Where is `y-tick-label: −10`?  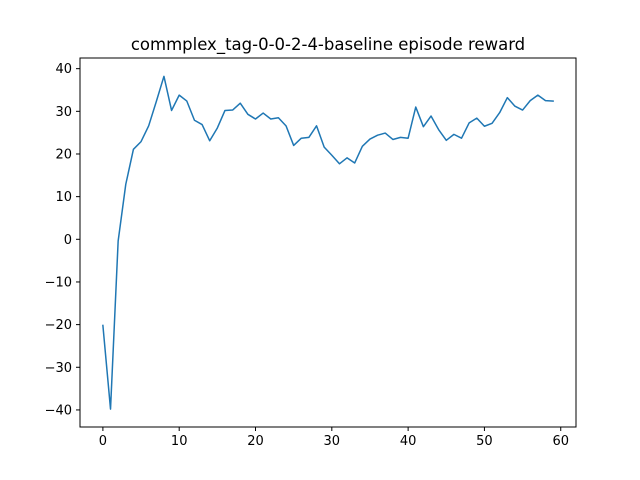 y-tick-label: −10 is located at coordinates (58, 282).